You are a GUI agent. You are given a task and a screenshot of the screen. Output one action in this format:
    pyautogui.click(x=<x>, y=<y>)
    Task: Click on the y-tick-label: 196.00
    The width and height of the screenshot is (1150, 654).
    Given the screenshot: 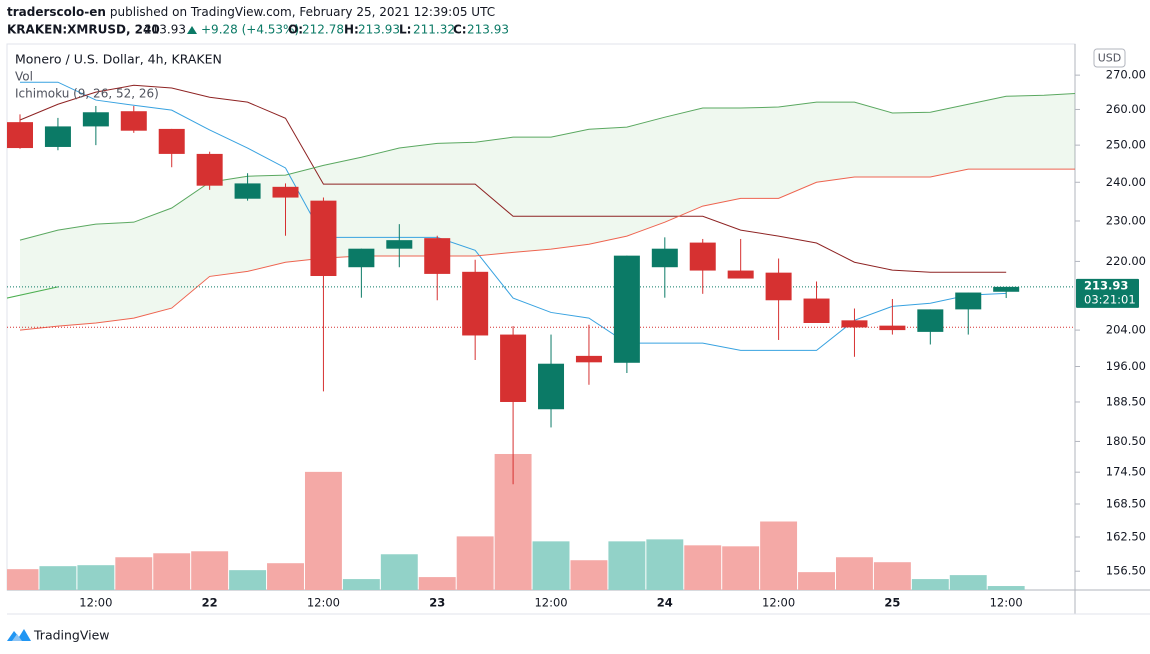 What is the action you would take?
    pyautogui.click(x=1126, y=366)
    